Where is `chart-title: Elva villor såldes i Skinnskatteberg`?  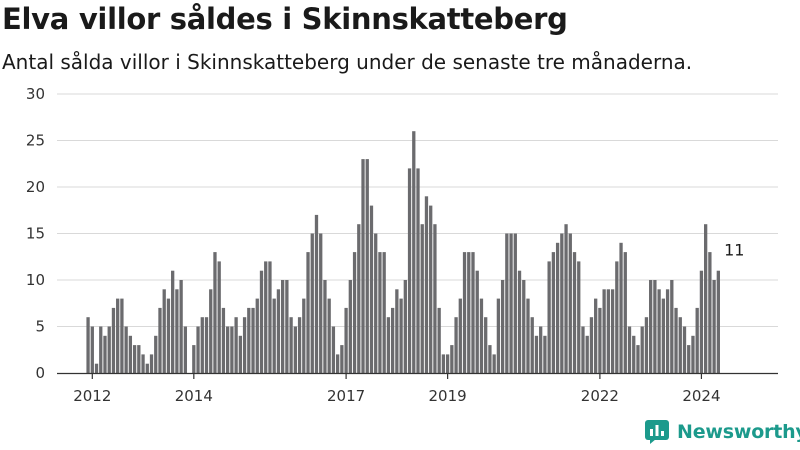
chart-title: Elva villor såldes i Skinnskatteberg is located at coordinates (285, 19).